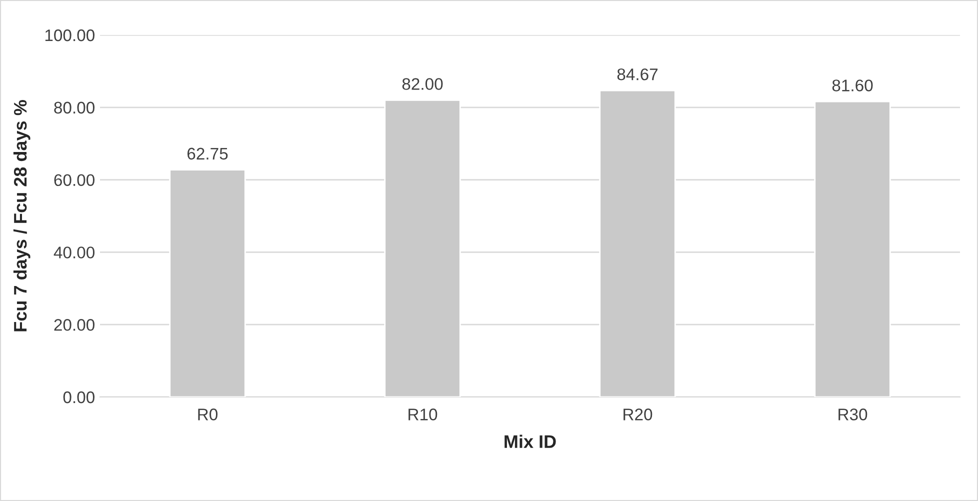 This screenshot has height=501, width=978. I want to click on data-label: 62.75, so click(207, 154).